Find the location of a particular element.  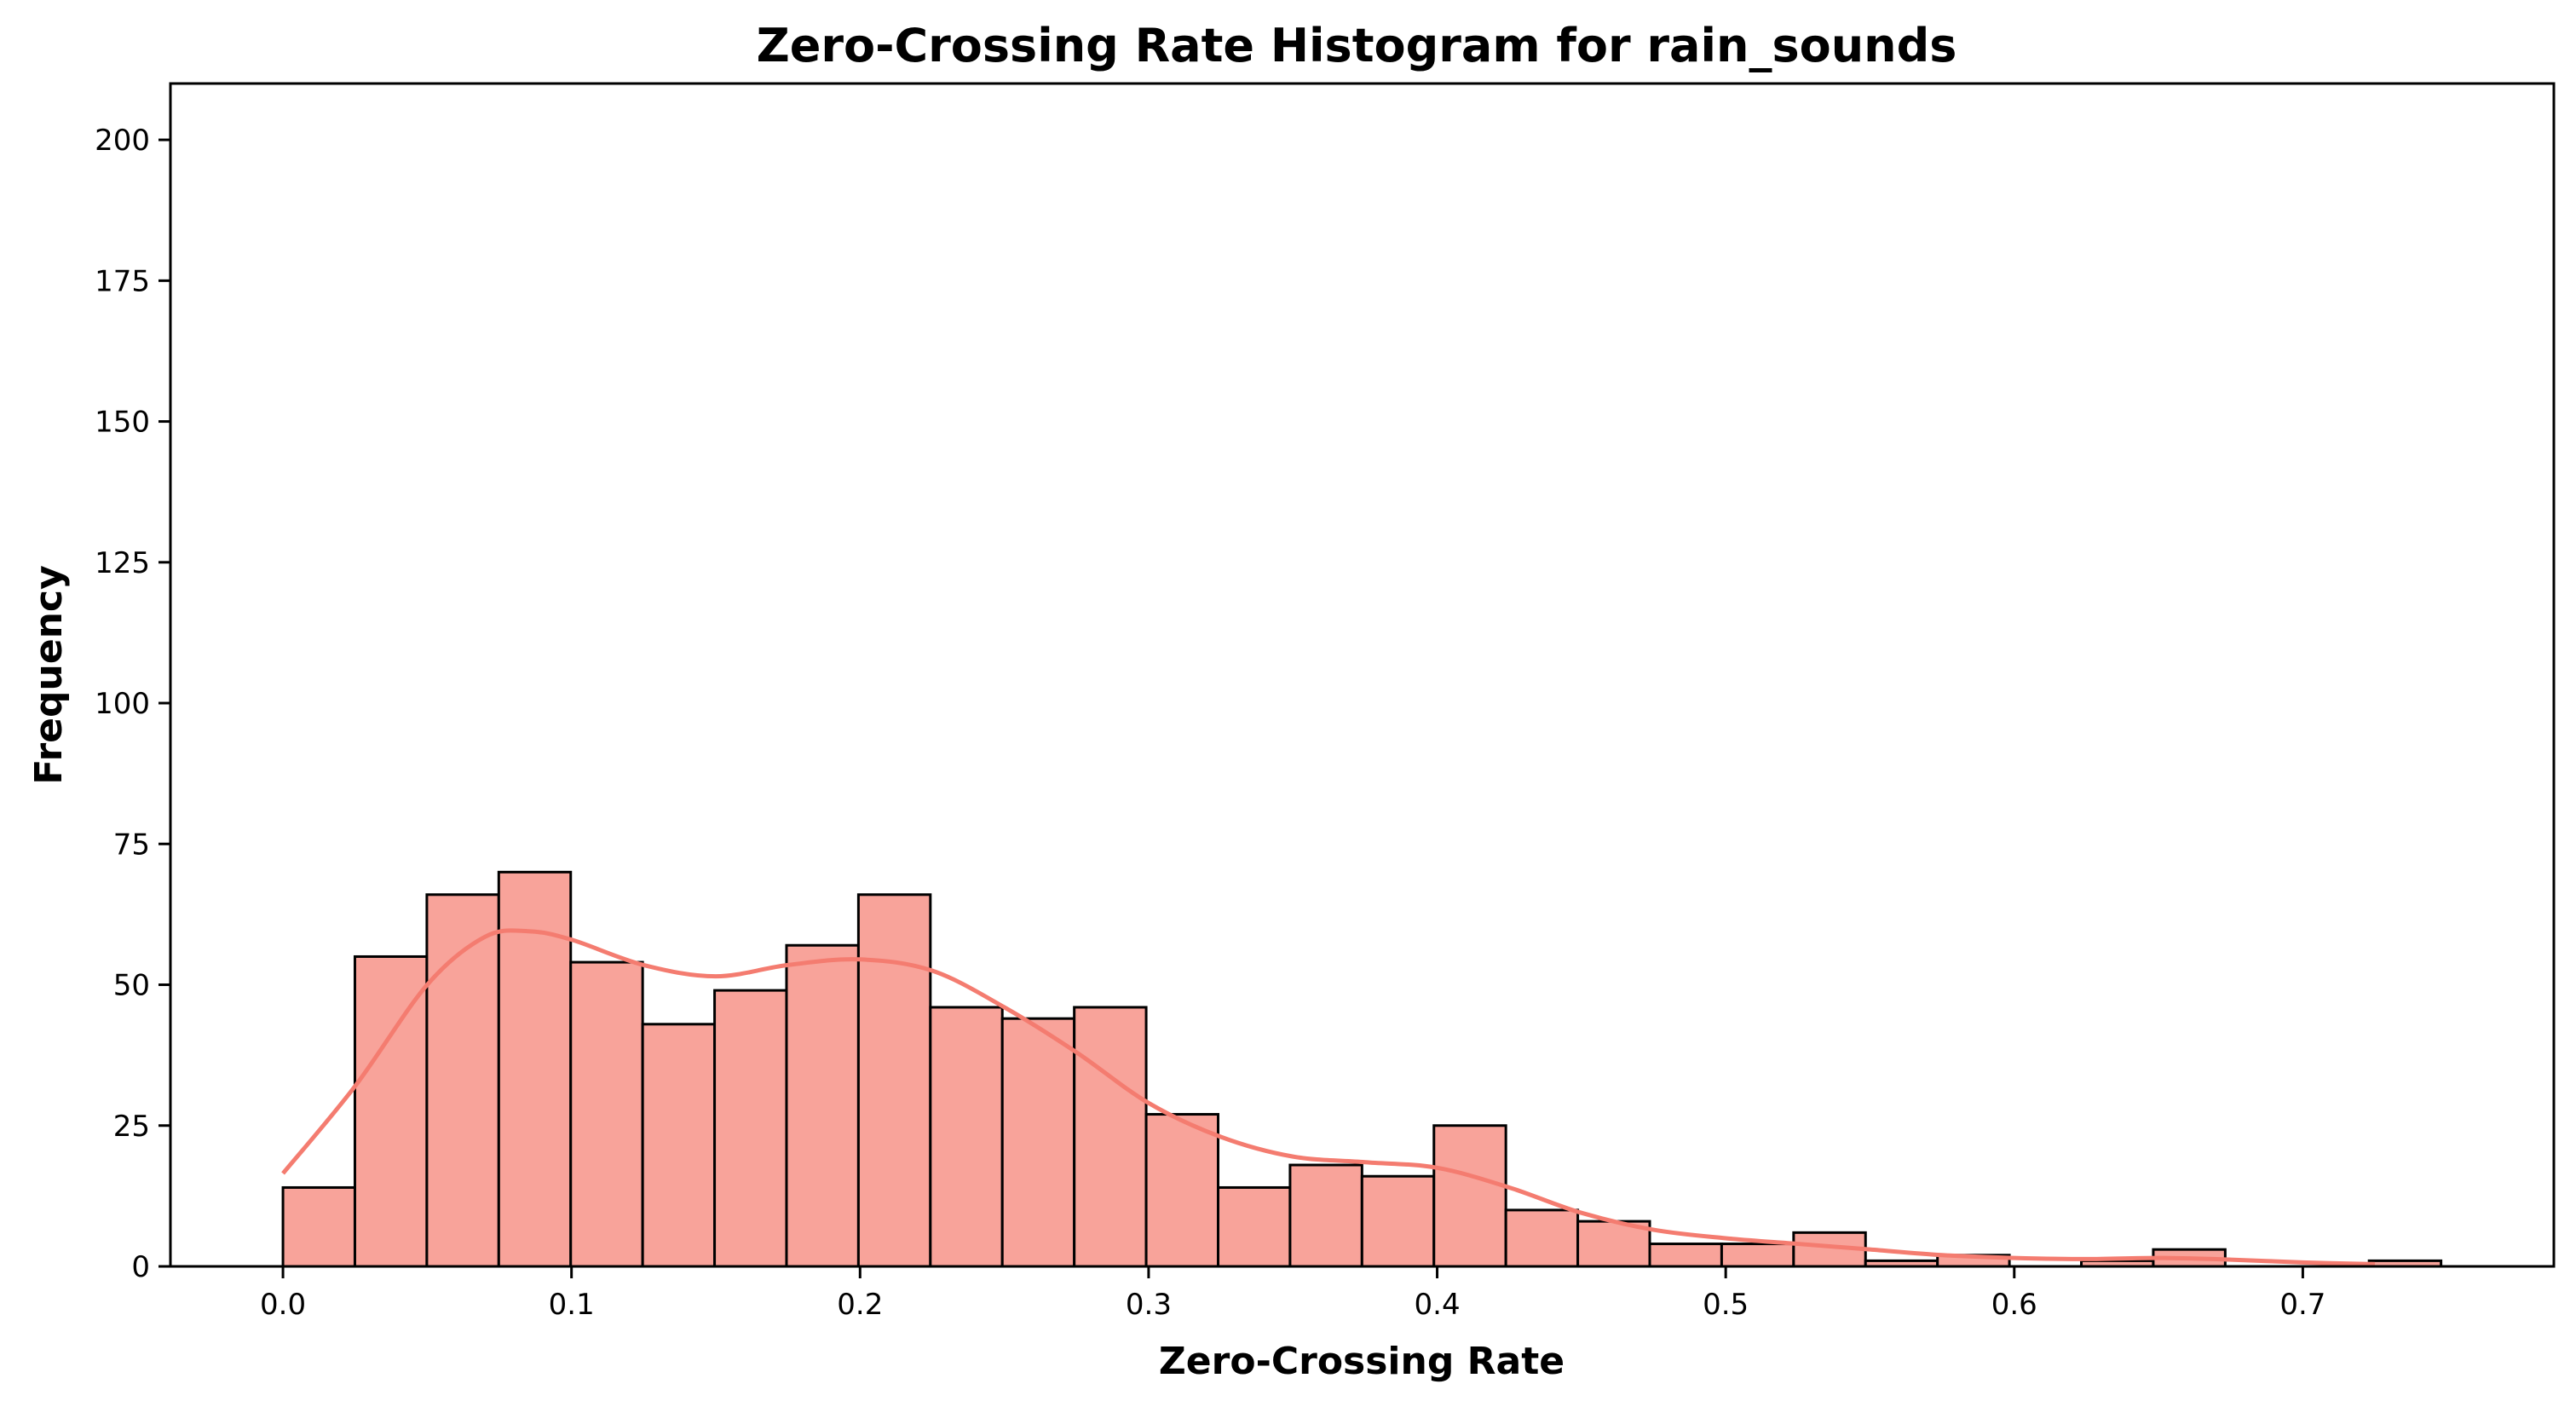

y-tick-label: 150 is located at coordinates (122, 423).